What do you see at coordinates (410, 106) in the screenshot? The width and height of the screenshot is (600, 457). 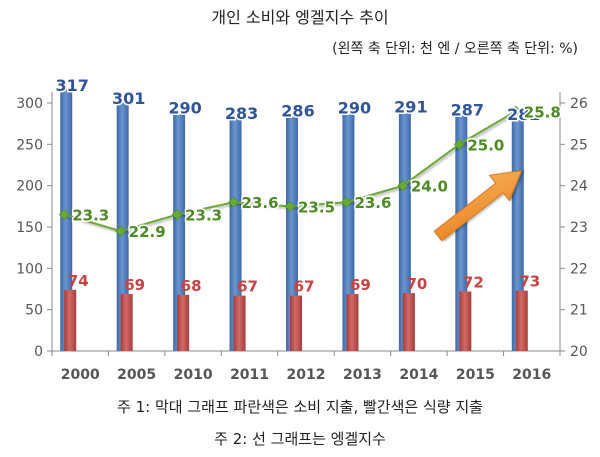 I see `bar-value-label-consumption: 291` at bounding box center [410, 106].